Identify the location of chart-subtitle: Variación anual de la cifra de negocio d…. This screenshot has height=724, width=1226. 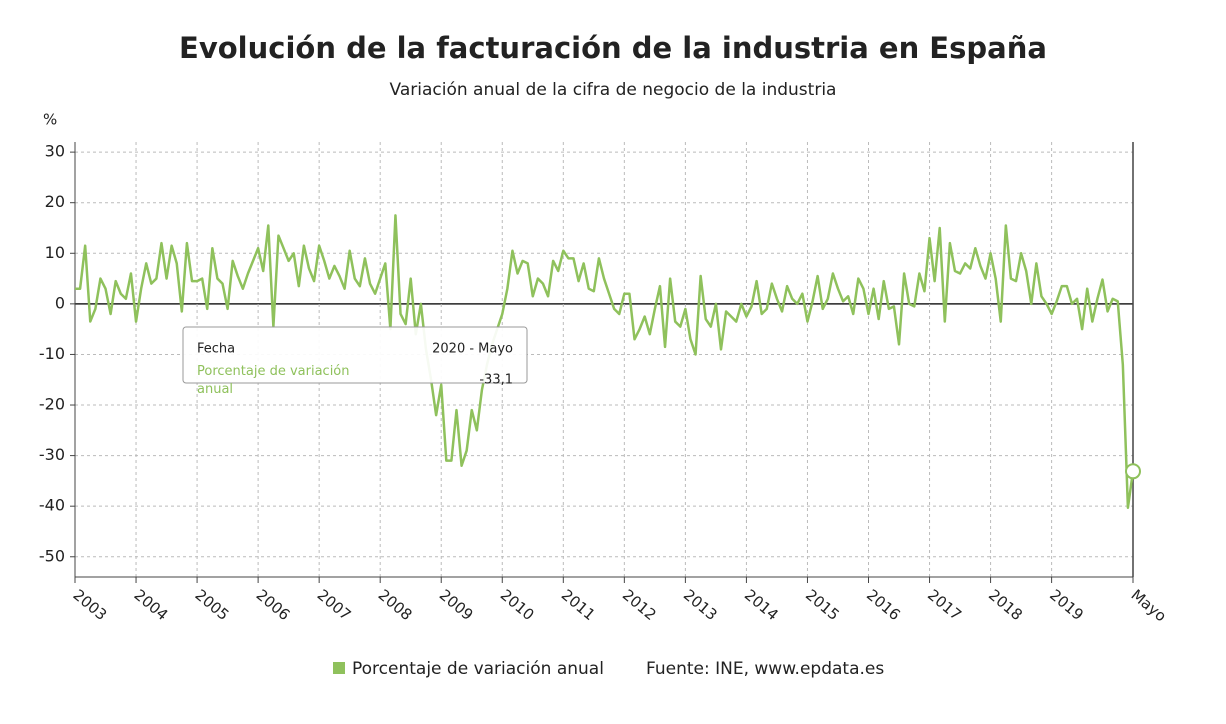
(613, 90).